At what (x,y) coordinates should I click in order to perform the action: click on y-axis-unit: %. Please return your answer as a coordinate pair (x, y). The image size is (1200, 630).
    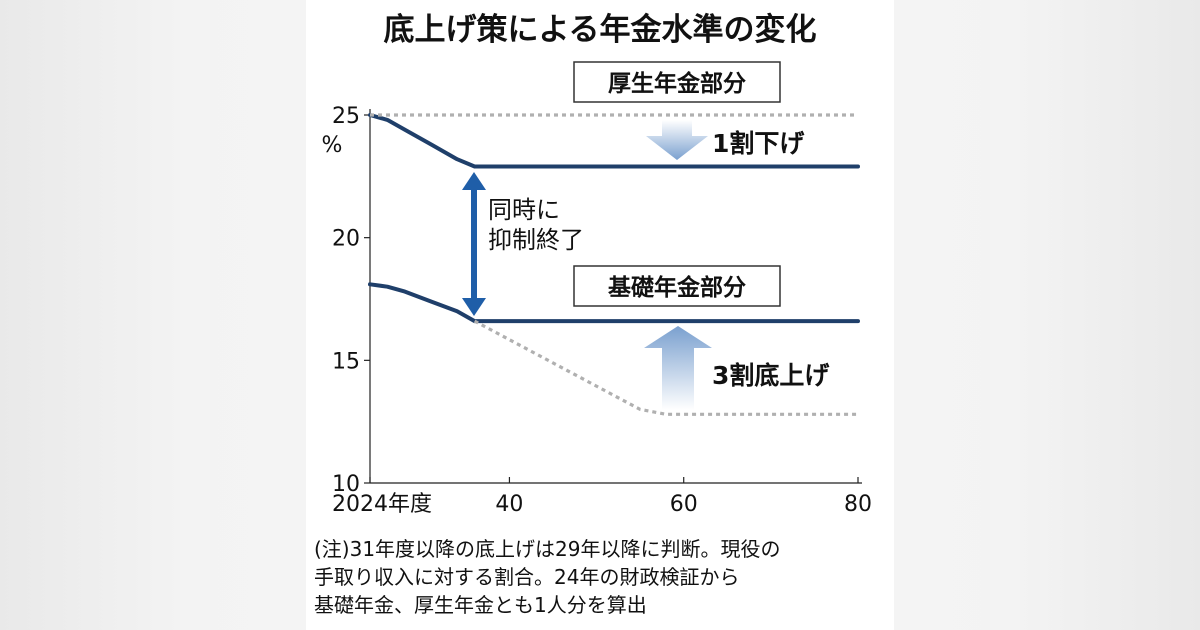
    Looking at the image, I should click on (332, 145).